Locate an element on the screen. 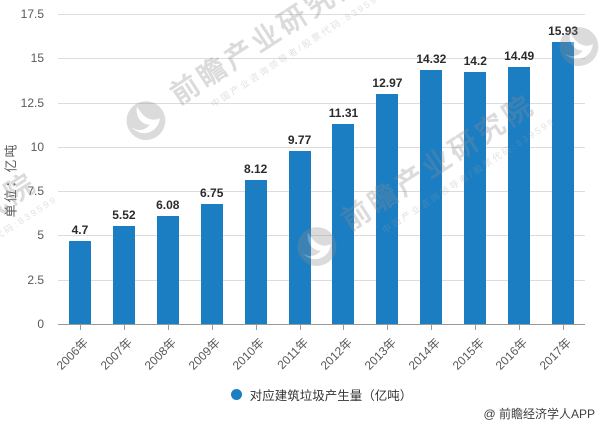  bar-slot: 14.32 is located at coordinates (431, 169).